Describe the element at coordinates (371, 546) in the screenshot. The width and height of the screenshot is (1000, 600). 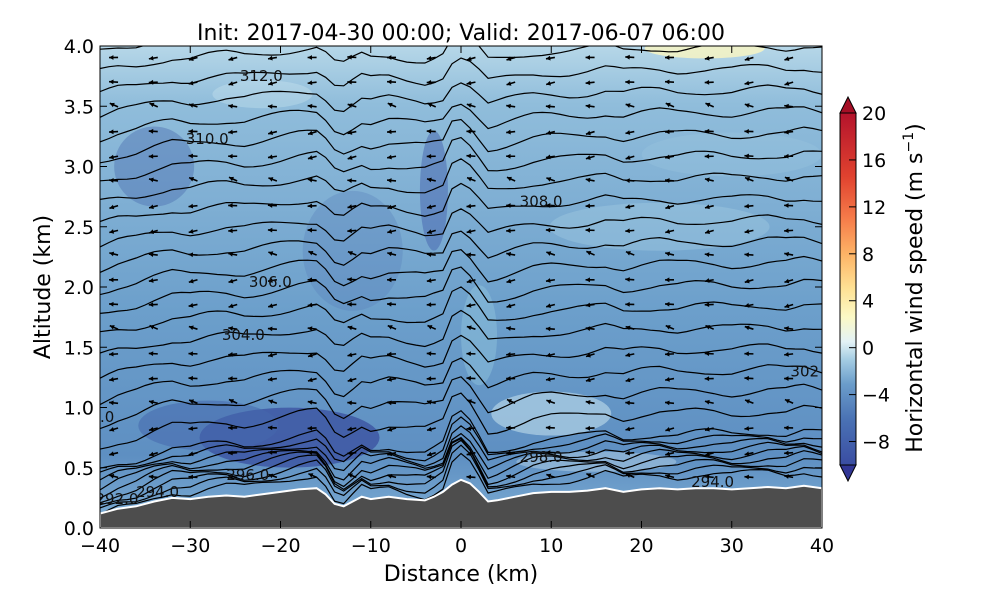
I see `x-tick-label: −10` at that location.